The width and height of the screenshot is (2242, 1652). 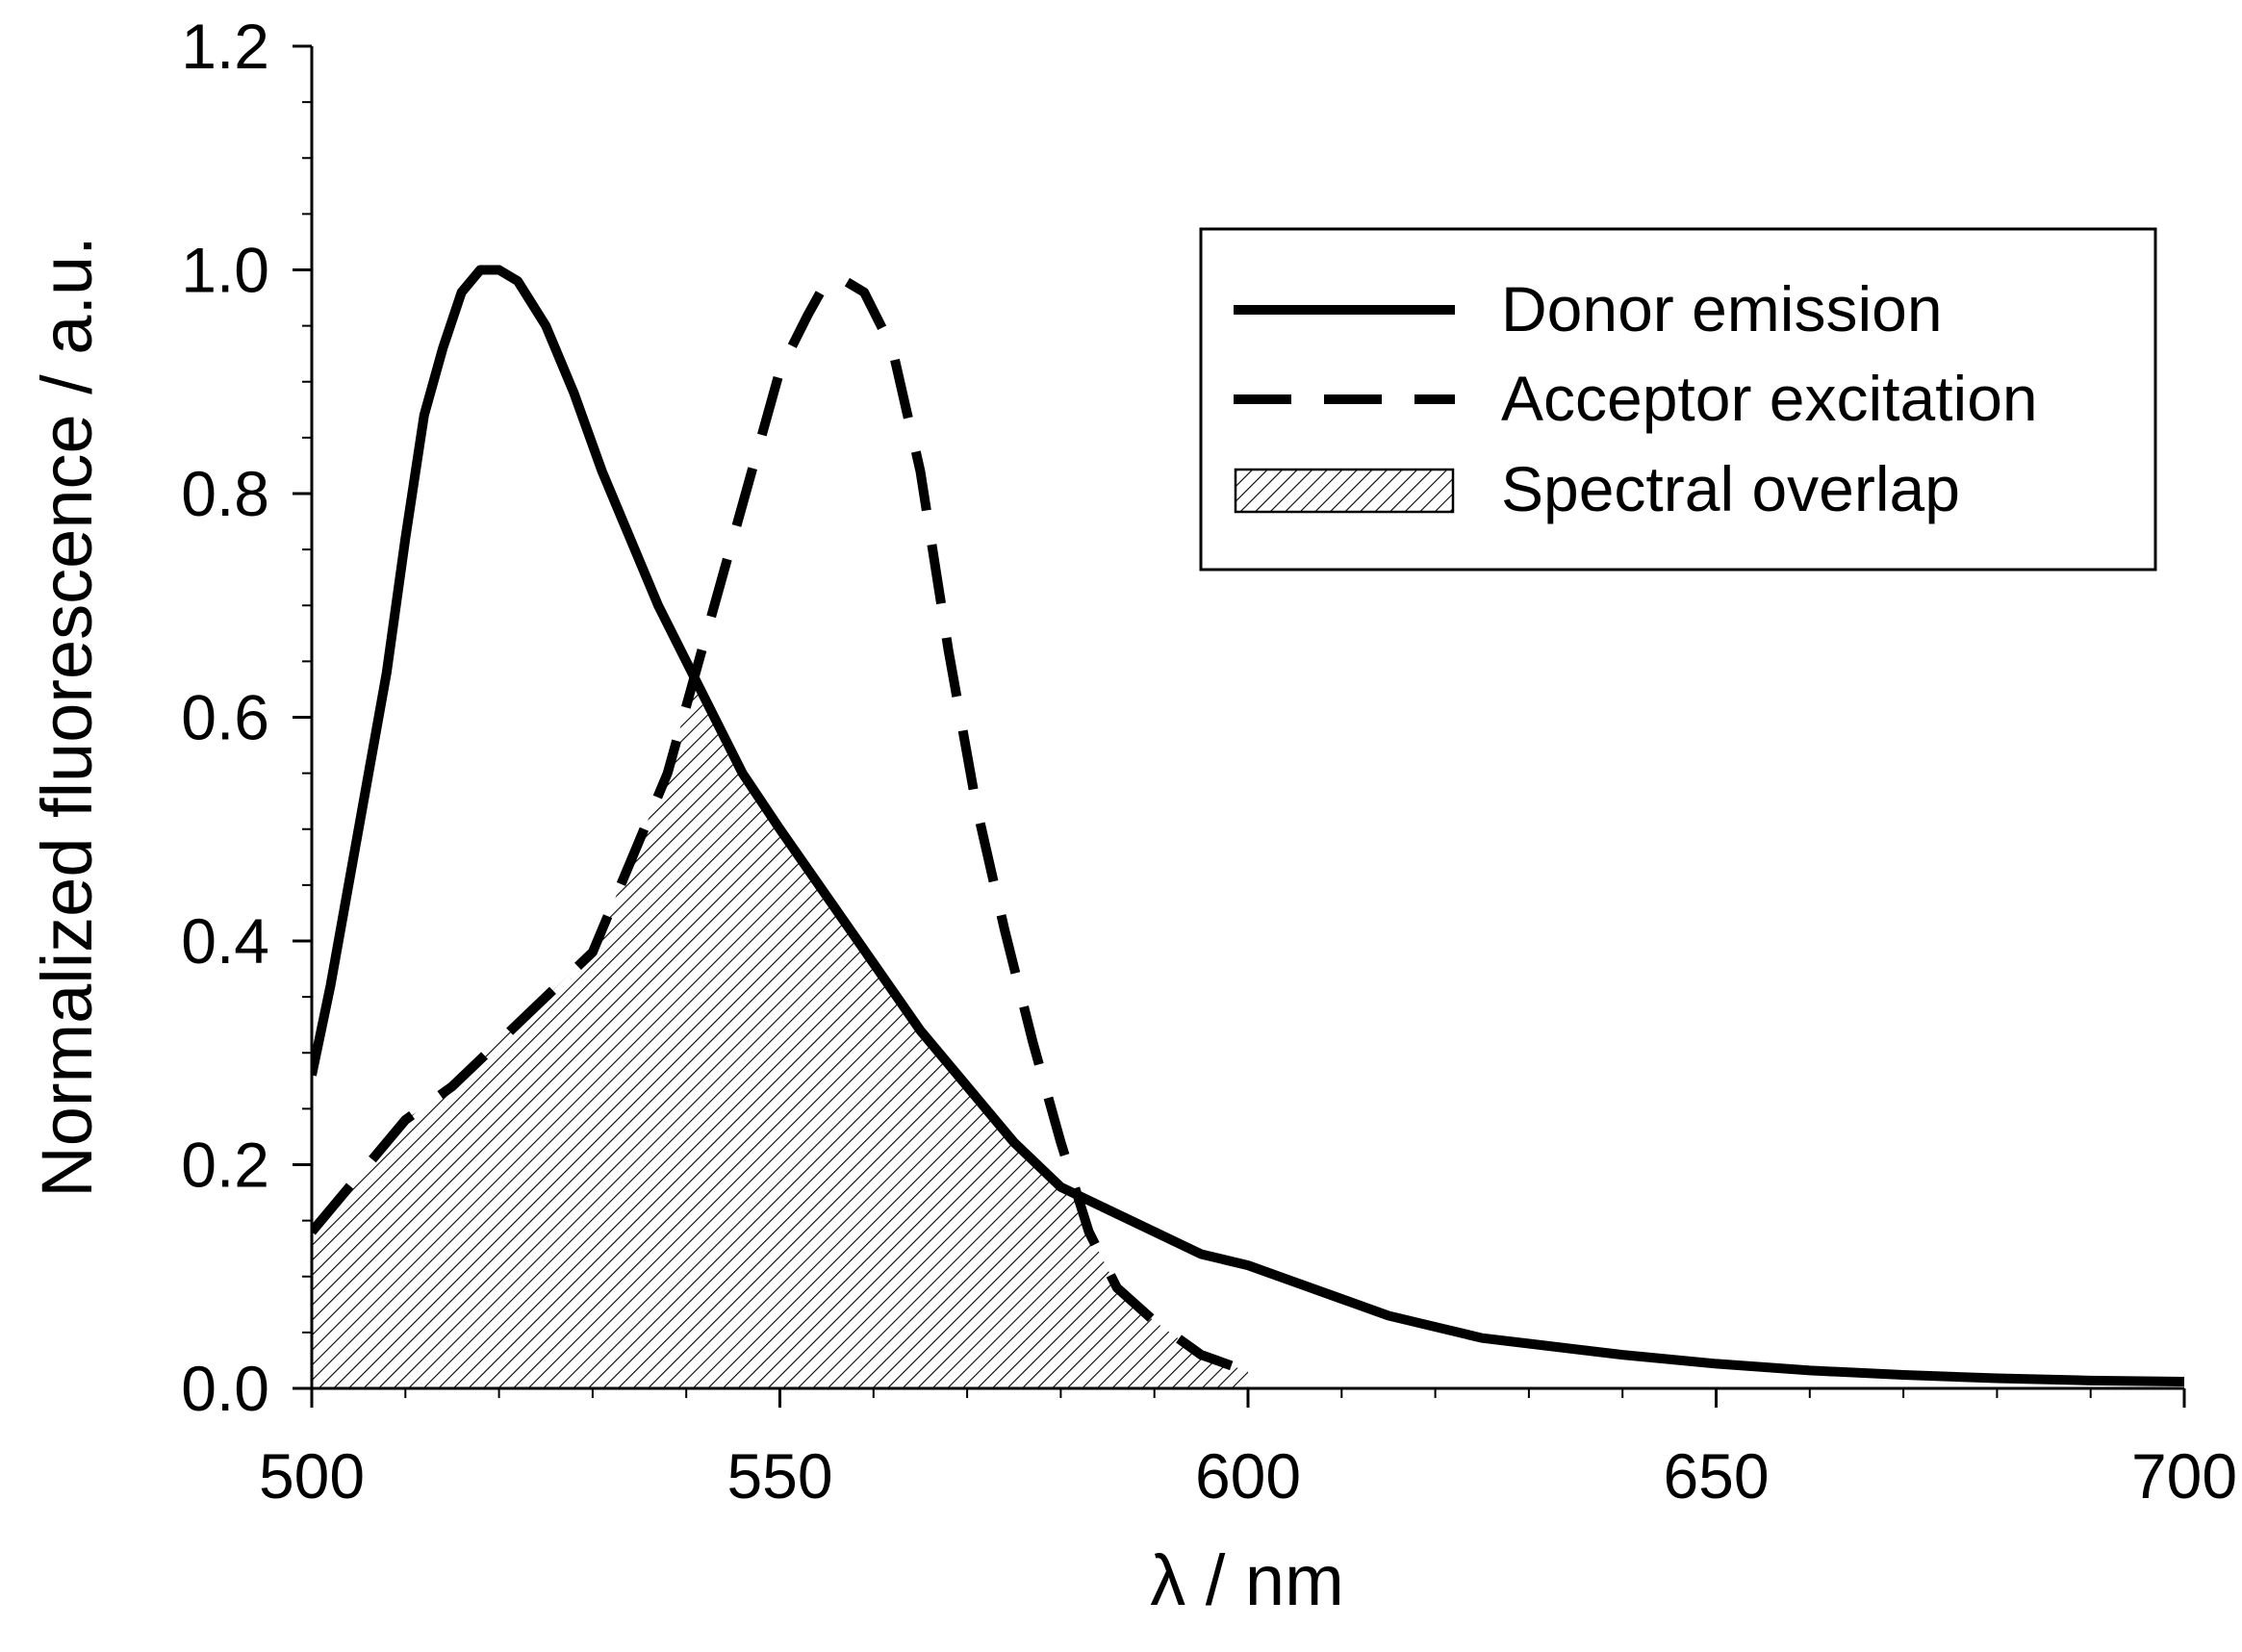 I want to click on x-tick-label: 600, so click(x=1248, y=1476).